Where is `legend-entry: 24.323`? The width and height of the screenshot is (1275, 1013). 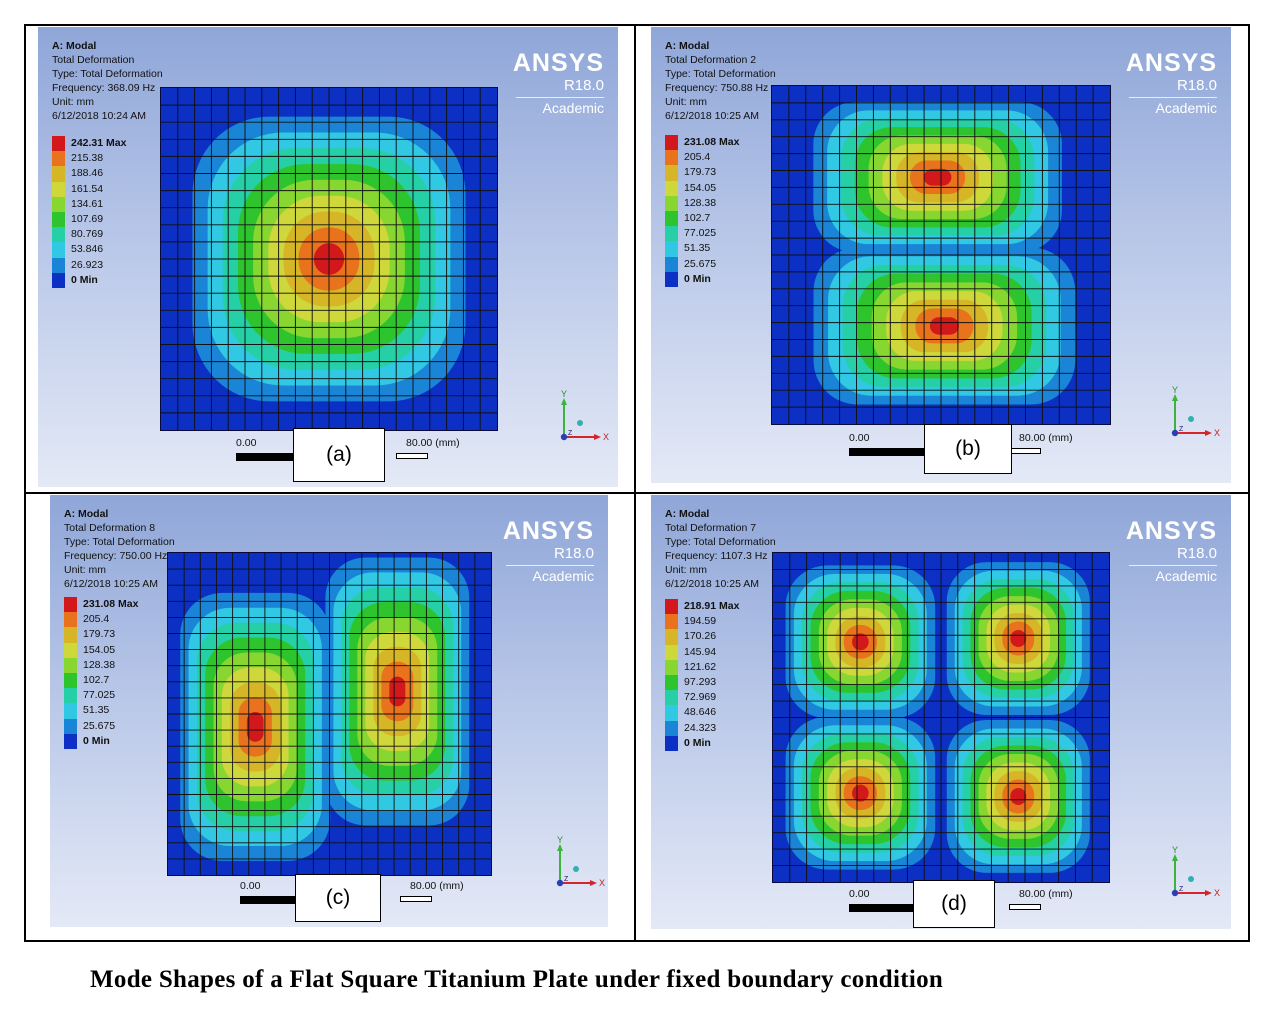
legend-entry: 24.323 is located at coordinates (725, 728).